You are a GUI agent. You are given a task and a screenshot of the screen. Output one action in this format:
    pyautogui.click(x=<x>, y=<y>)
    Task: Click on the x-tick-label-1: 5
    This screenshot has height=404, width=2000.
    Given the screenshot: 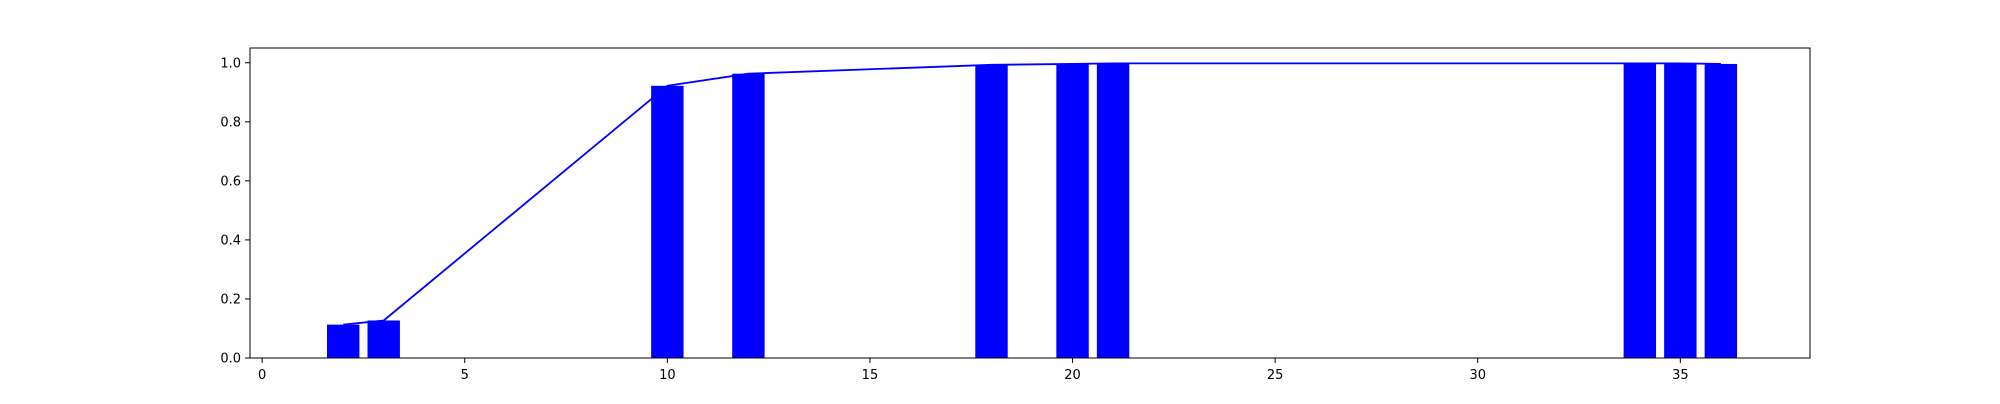 What is the action you would take?
    pyautogui.click(x=465, y=375)
    